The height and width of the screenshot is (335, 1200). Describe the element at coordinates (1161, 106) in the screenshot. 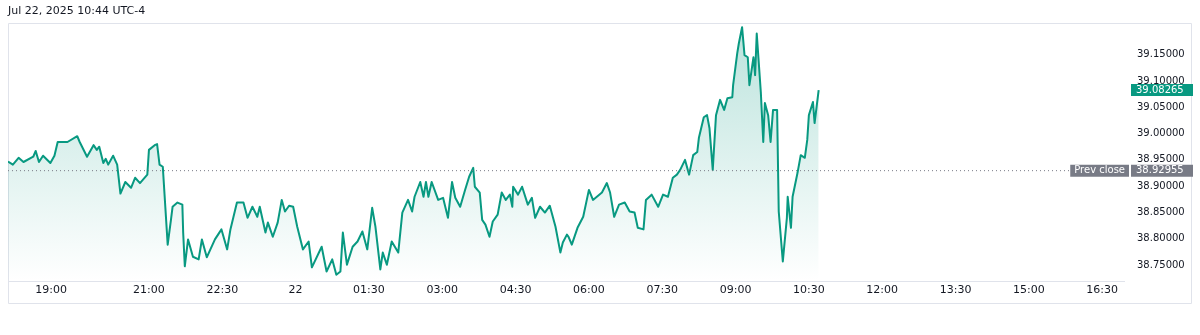

I see `y-tick-label: 39.05000` at that location.